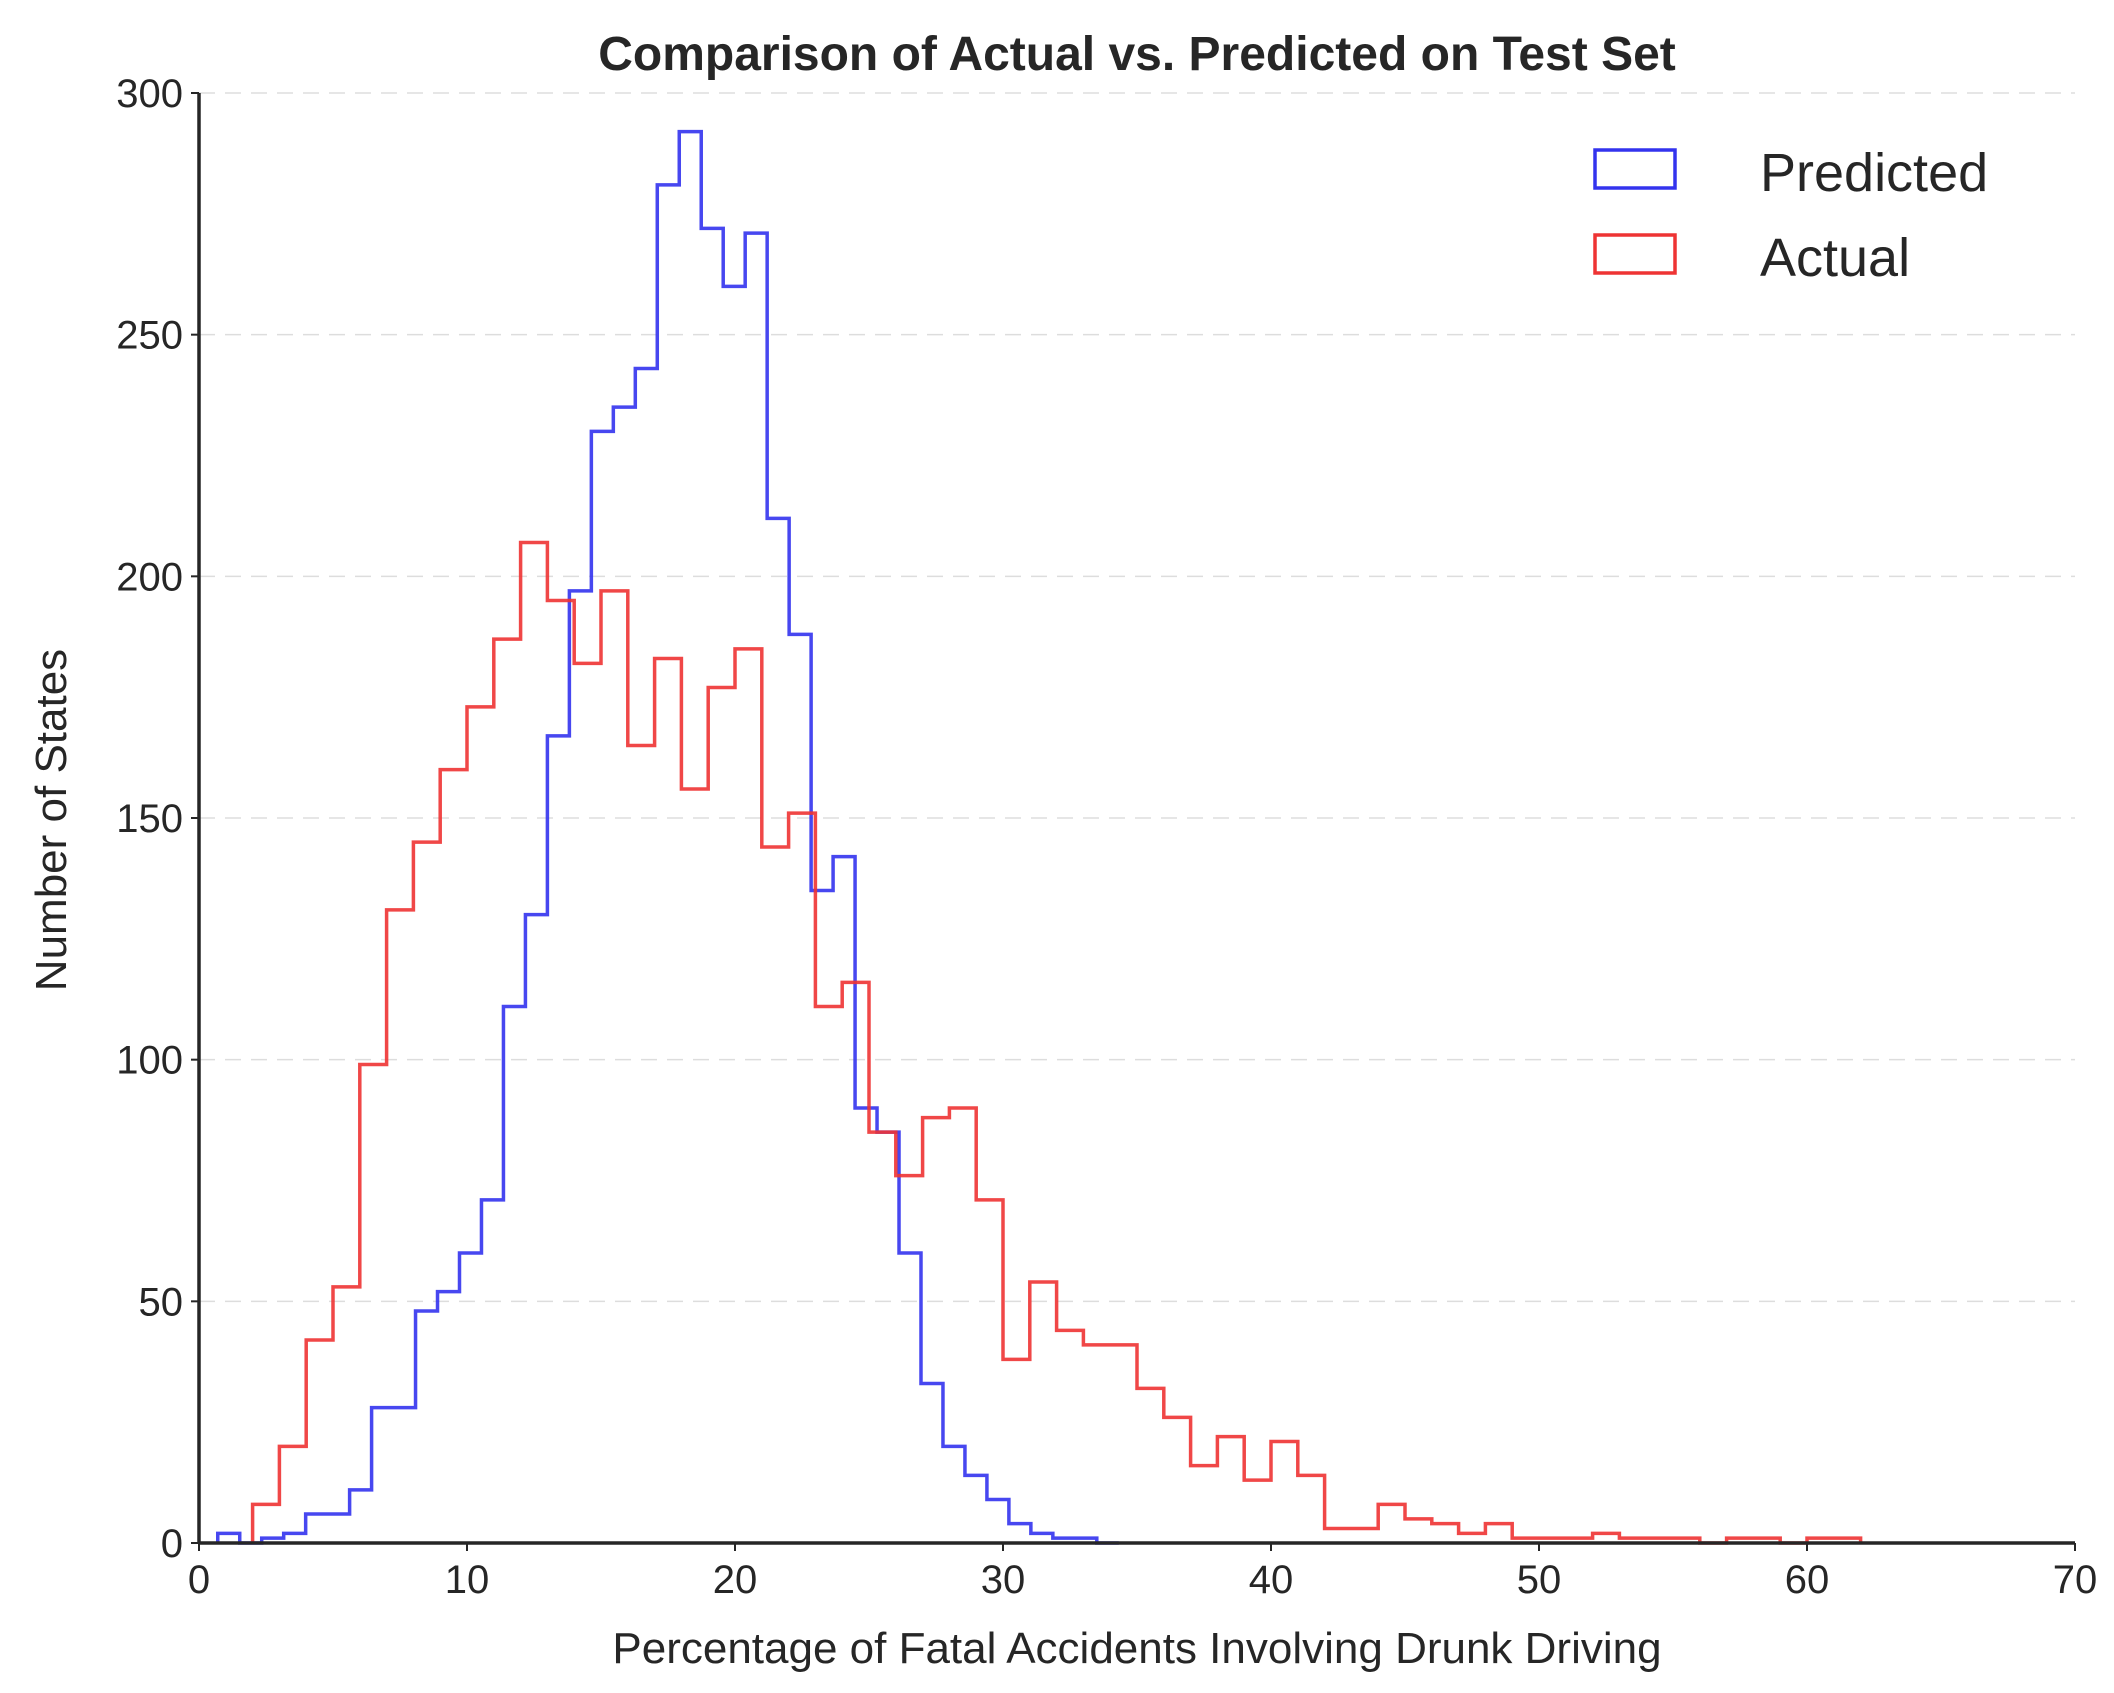 This screenshot has height=1693, width=2114. Describe the element at coordinates (161, 1302) in the screenshot. I see `y-tick-label: 50` at that location.